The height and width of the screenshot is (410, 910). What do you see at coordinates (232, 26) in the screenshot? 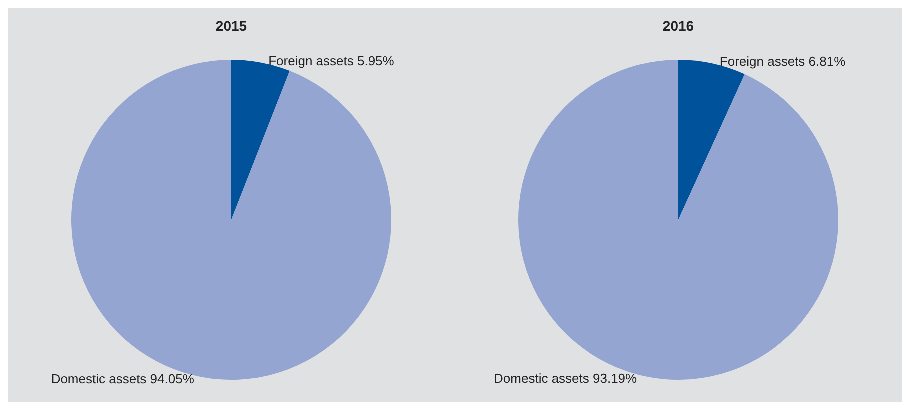
I see `chart-title: 2015` at bounding box center [232, 26].